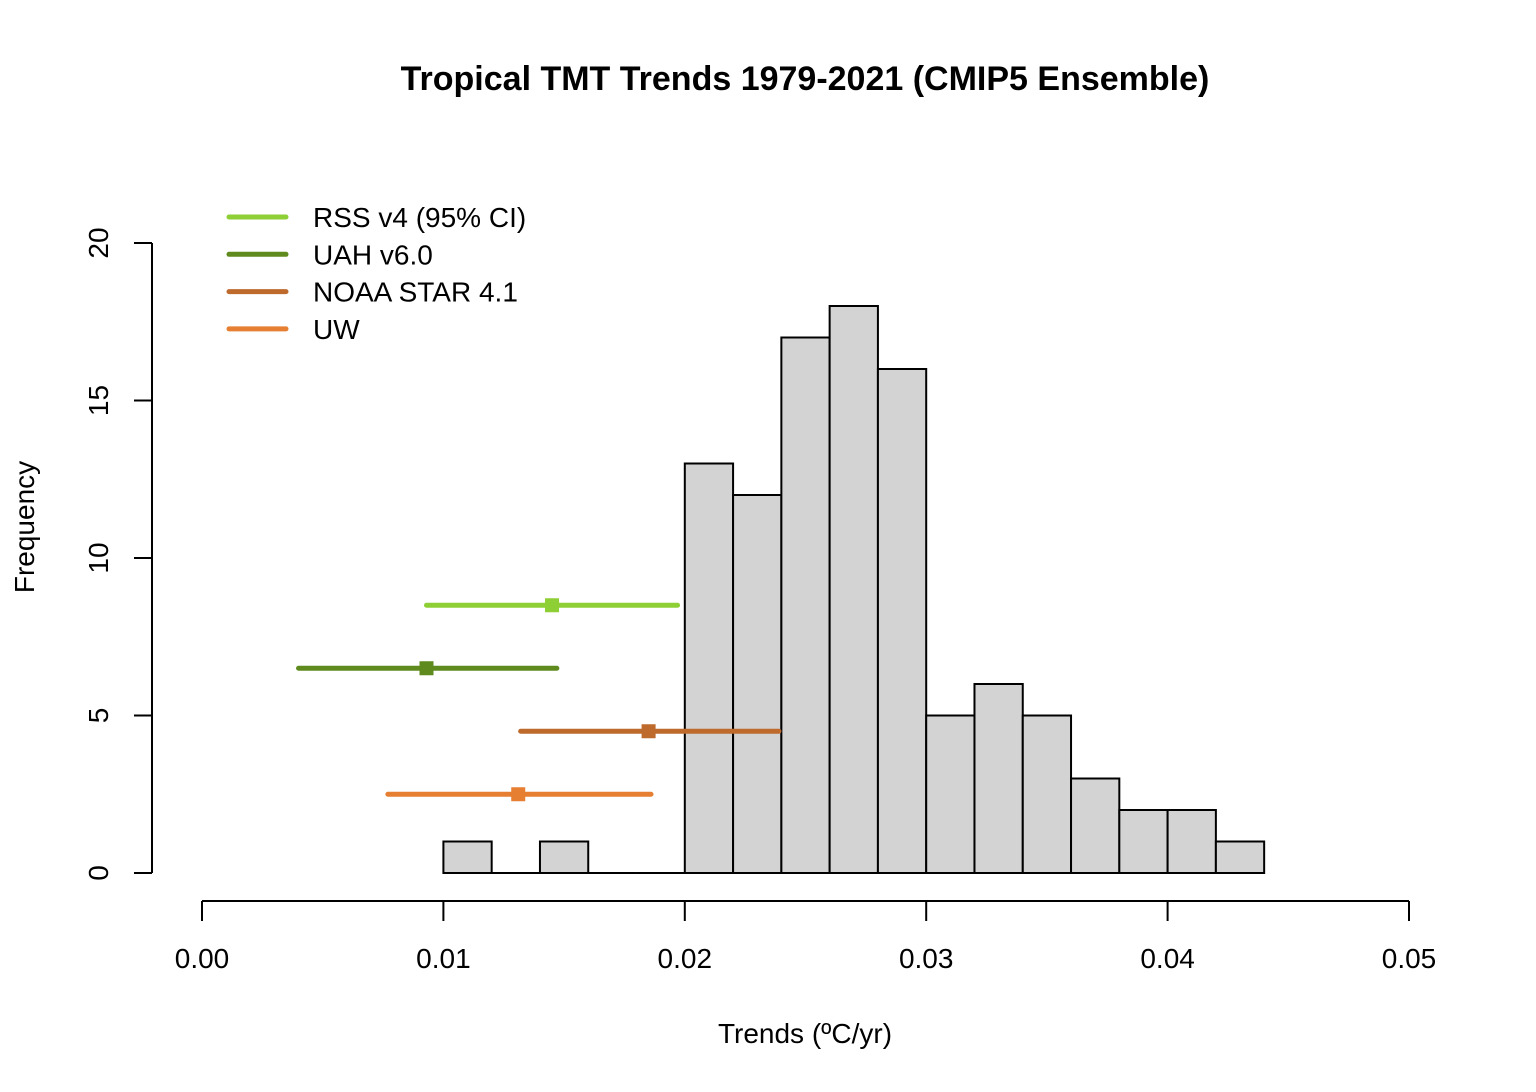 The height and width of the screenshot is (1092, 1536). Describe the element at coordinates (98, 716) in the screenshot. I see `y-tick-label: 5` at that location.